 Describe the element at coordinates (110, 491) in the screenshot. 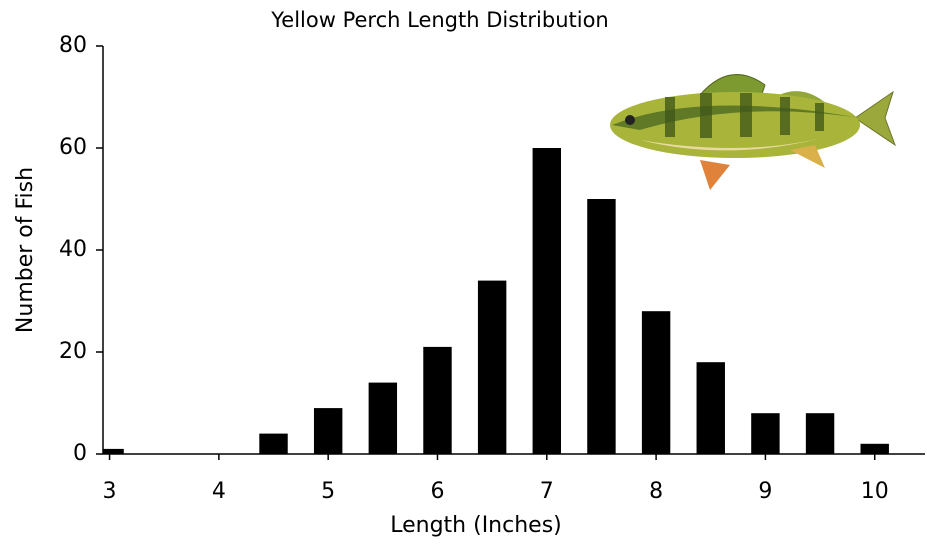

I see `x-tick-label: 3` at that location.